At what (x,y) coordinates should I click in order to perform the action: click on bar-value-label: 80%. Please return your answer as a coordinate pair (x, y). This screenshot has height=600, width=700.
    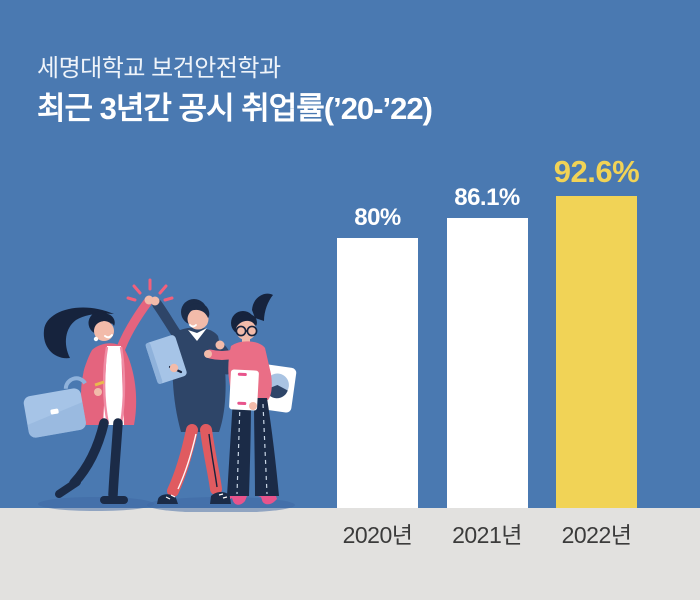
    Looking at the image, I should click on (377, 217).